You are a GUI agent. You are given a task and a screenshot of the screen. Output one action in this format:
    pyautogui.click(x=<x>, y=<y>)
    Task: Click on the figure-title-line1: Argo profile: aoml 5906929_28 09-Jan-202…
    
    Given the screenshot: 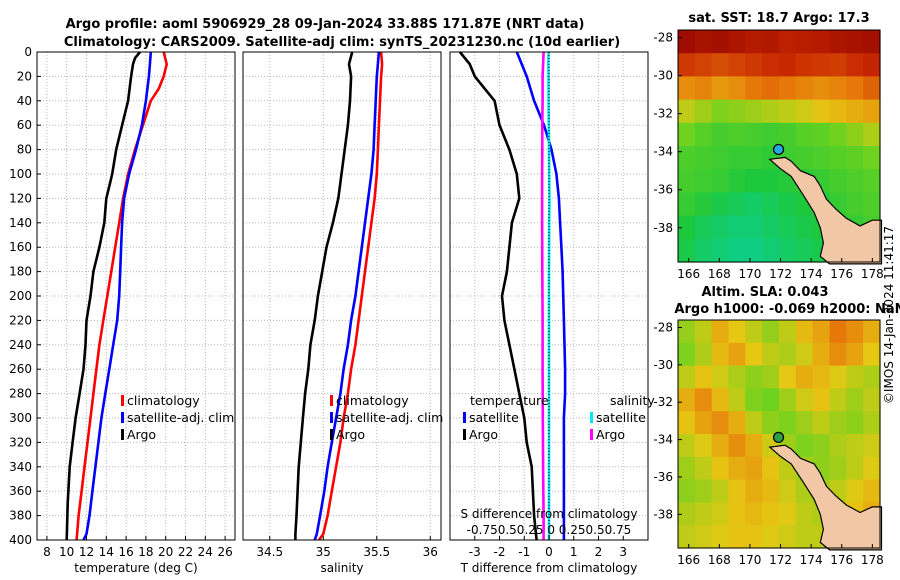 What is the action you would take?
    pyautogui.click(x=325, y=24)
    